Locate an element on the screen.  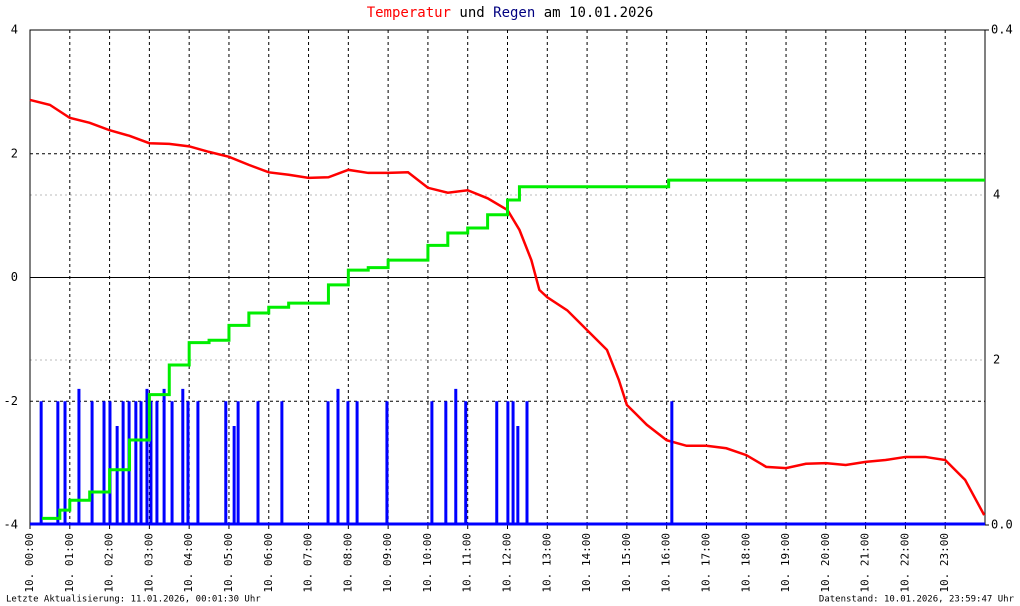
x-tick-label: 10. 09:00 is located at coordinates (387, 563).